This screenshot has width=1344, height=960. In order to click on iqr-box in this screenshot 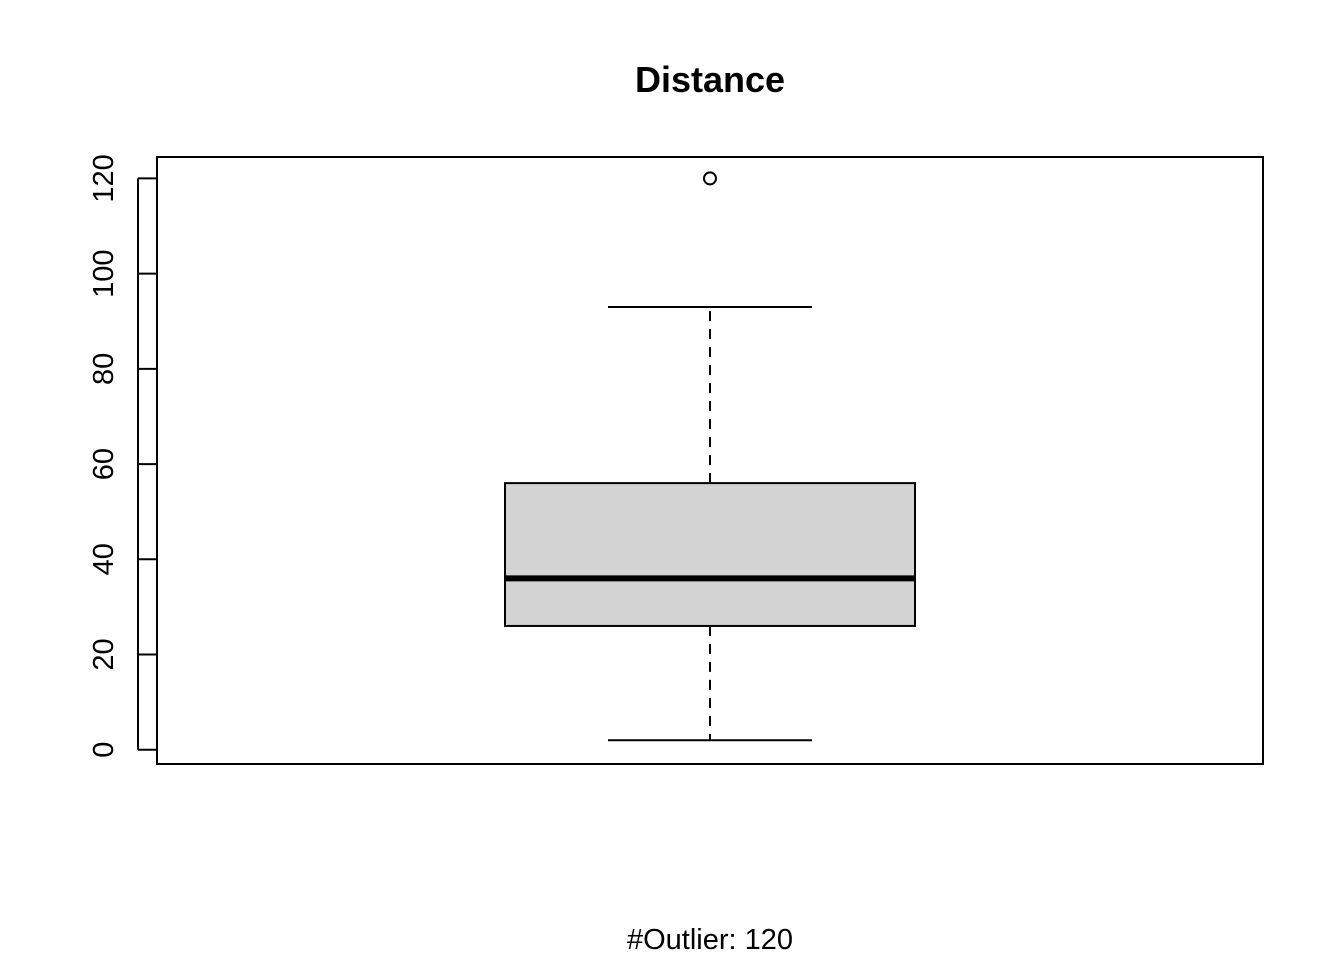, I will do `click(710, 554)`.